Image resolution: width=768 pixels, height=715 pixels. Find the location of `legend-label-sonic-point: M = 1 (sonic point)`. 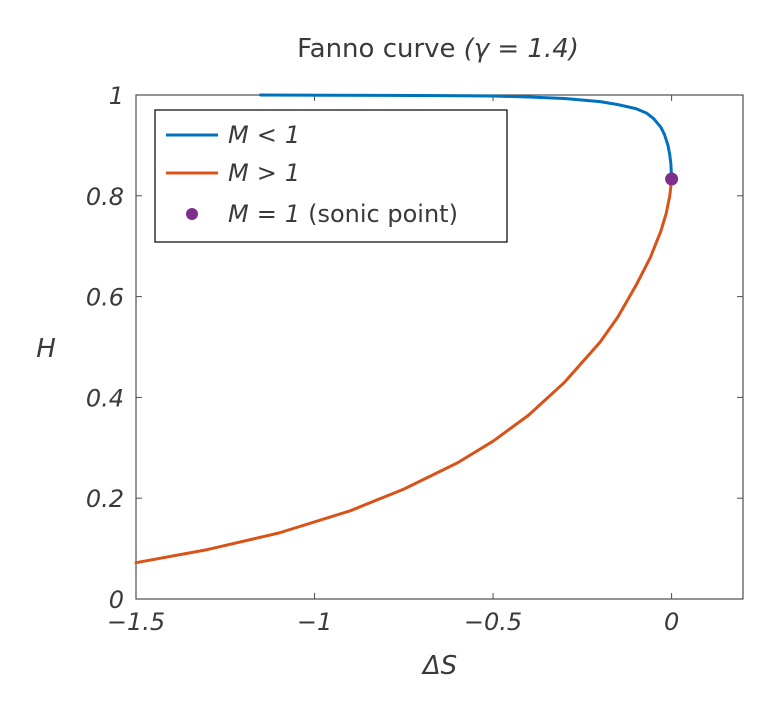

legend-label-sonic-point: M = 1 (sonic point) is located at coordinates (343, 214).